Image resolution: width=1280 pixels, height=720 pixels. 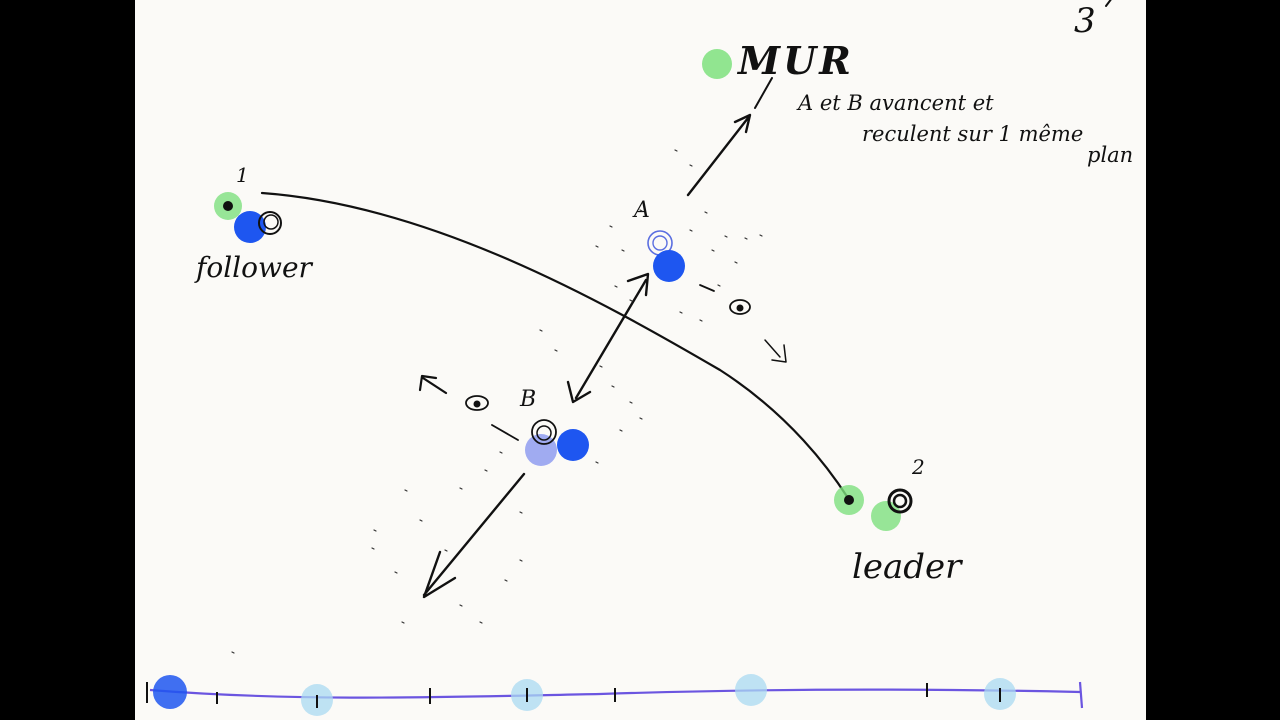 What do you see at coordinates (972, 134) in the screenshot?
I see `note-line-2: reculent sur 1 même` at bounding box center [972, 134].